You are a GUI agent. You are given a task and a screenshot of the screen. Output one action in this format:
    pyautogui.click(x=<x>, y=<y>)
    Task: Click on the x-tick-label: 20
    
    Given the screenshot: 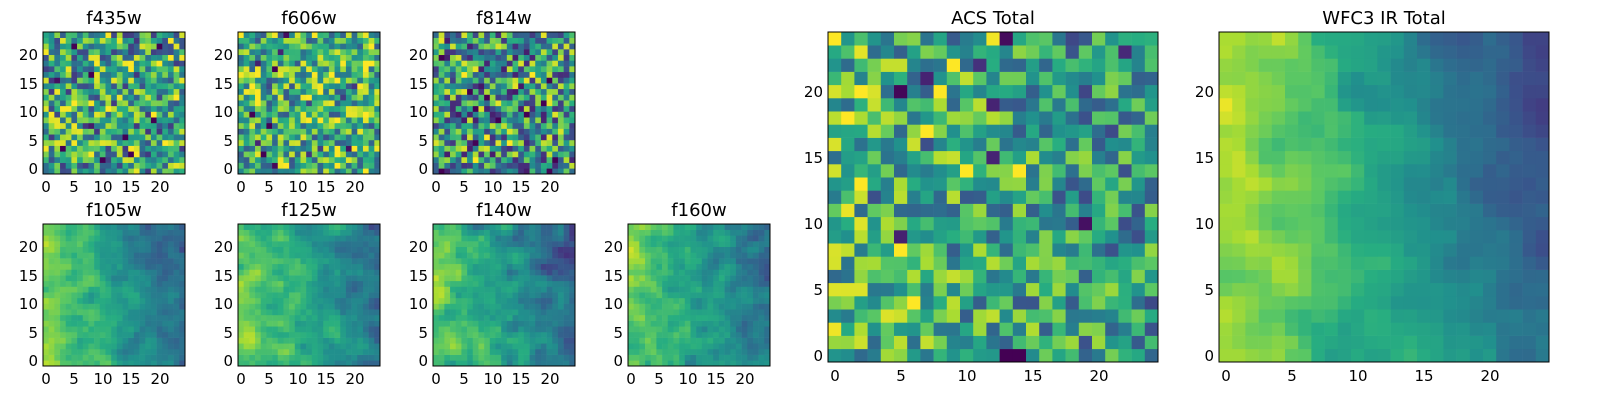 What is the action you would take?
    pyautogui.click(x=354, y=379)
    